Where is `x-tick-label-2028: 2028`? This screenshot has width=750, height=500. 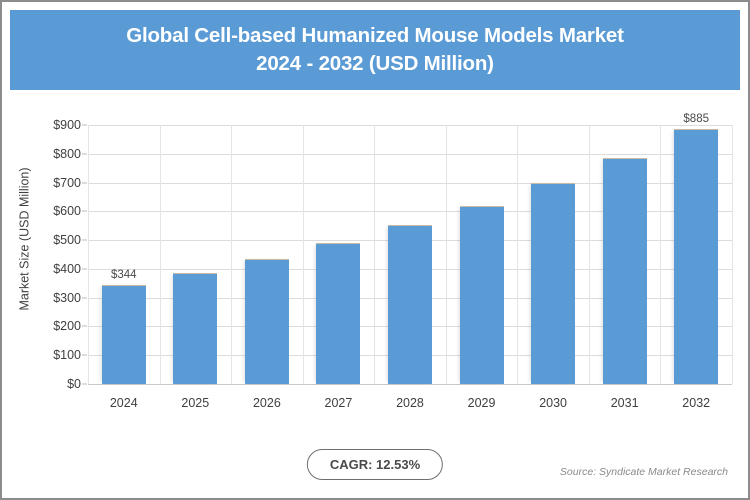 x-tick-label-2028: 2028 is located at coordinates (410, 403).